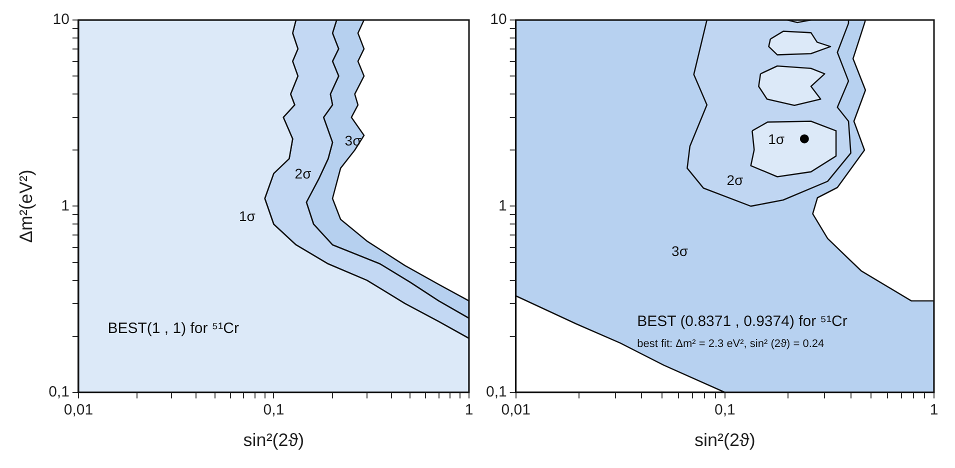 This screenshot has height=468, width=955. I want to click on annotation: best fit: Δm² = 2.3 eV², sin² (2ϑ) = 0.24, so click(730, 344).